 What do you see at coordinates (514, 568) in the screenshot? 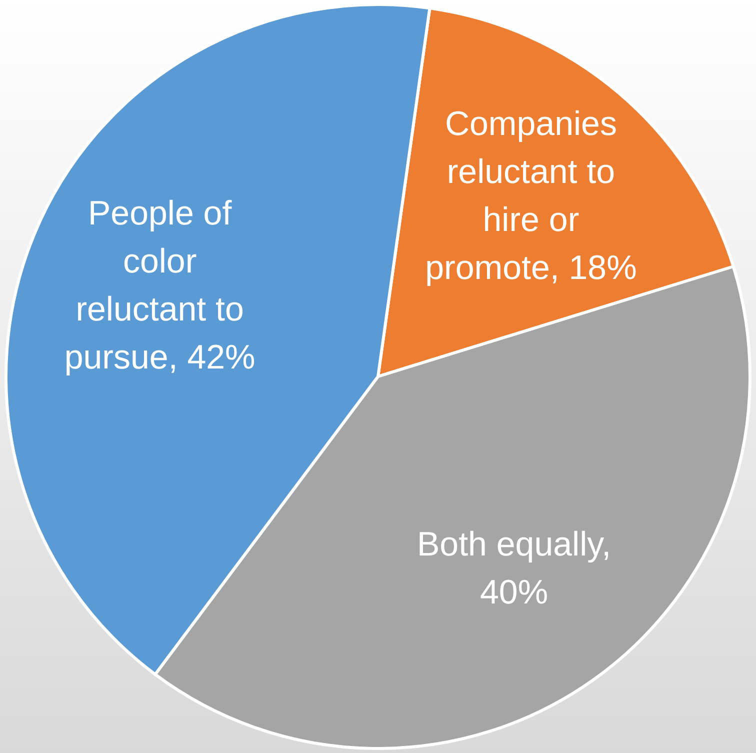
I see `slice-label: Both equally, 40%` at bounding box center [514, 568].